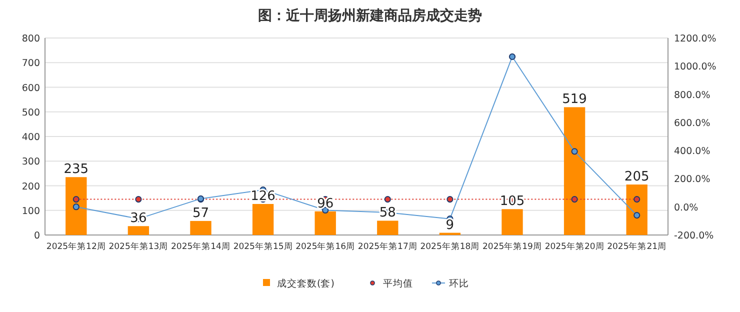  I want to click on y2-tick-label: 0.0%, so click(686, 208).